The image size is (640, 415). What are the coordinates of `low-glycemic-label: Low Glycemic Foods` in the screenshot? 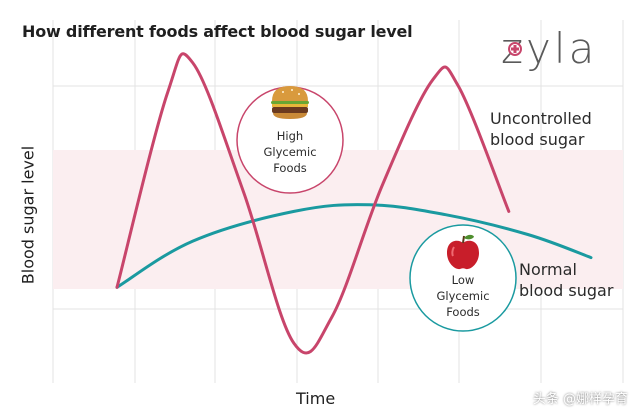 It's located at (463, 296).